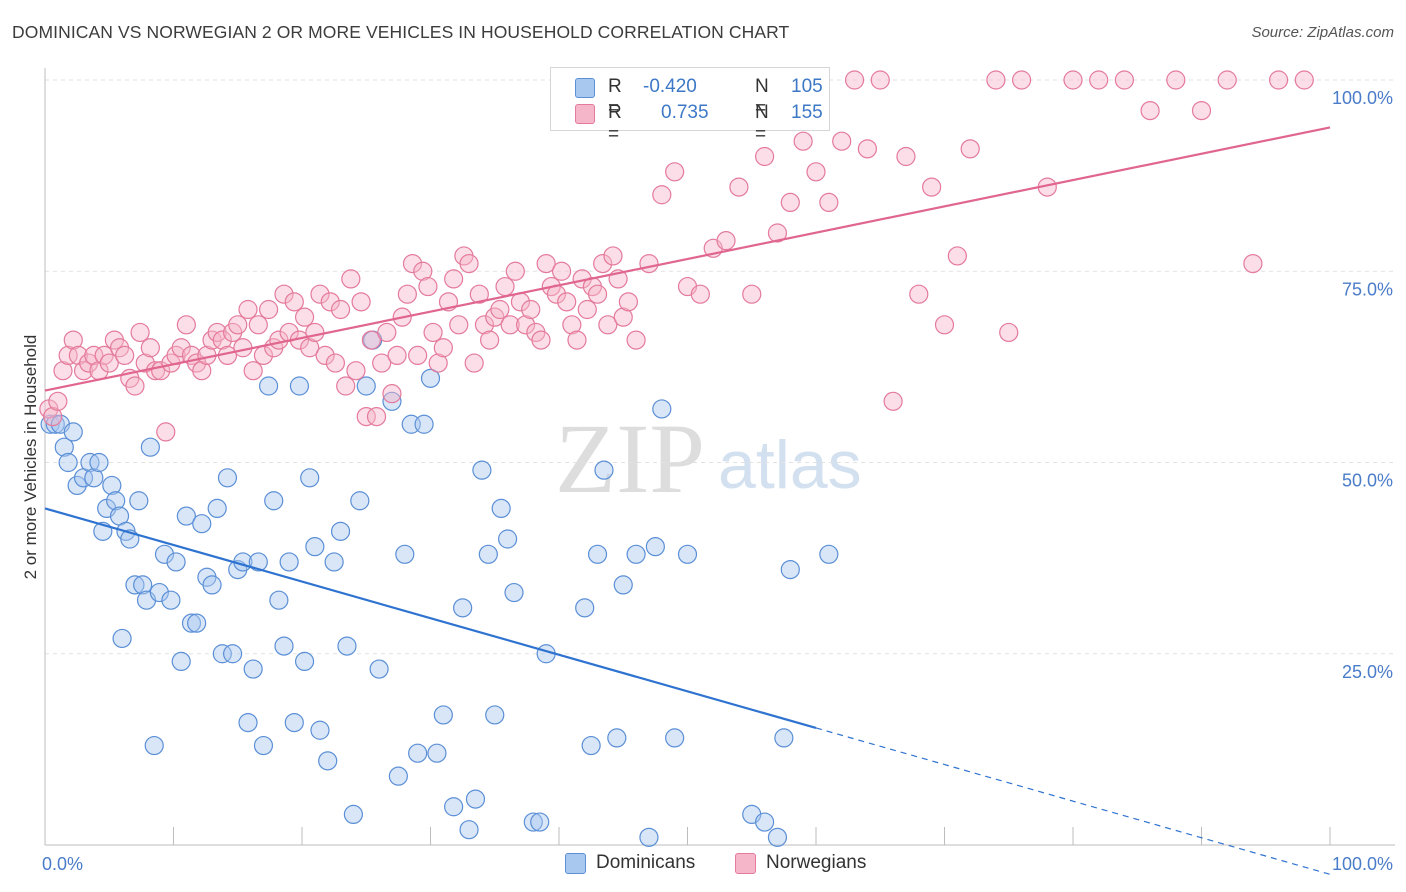  Describe the element at coordinates (1367, 672) in the screenshot. I see `y-tick-label: 25.0%` at that location.